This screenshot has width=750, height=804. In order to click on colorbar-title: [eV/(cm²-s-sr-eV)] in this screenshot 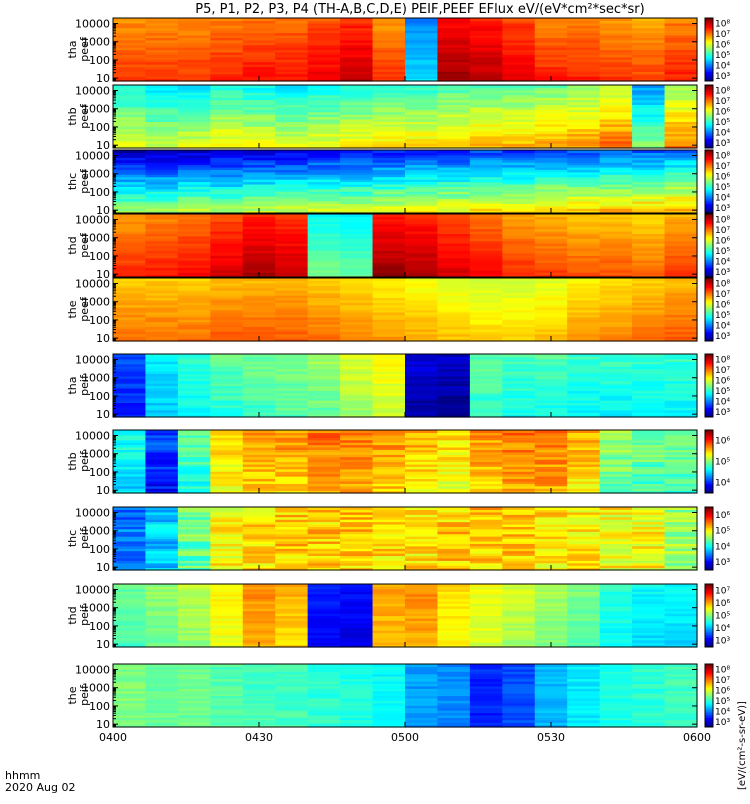, I will do `click(742, 745)`.